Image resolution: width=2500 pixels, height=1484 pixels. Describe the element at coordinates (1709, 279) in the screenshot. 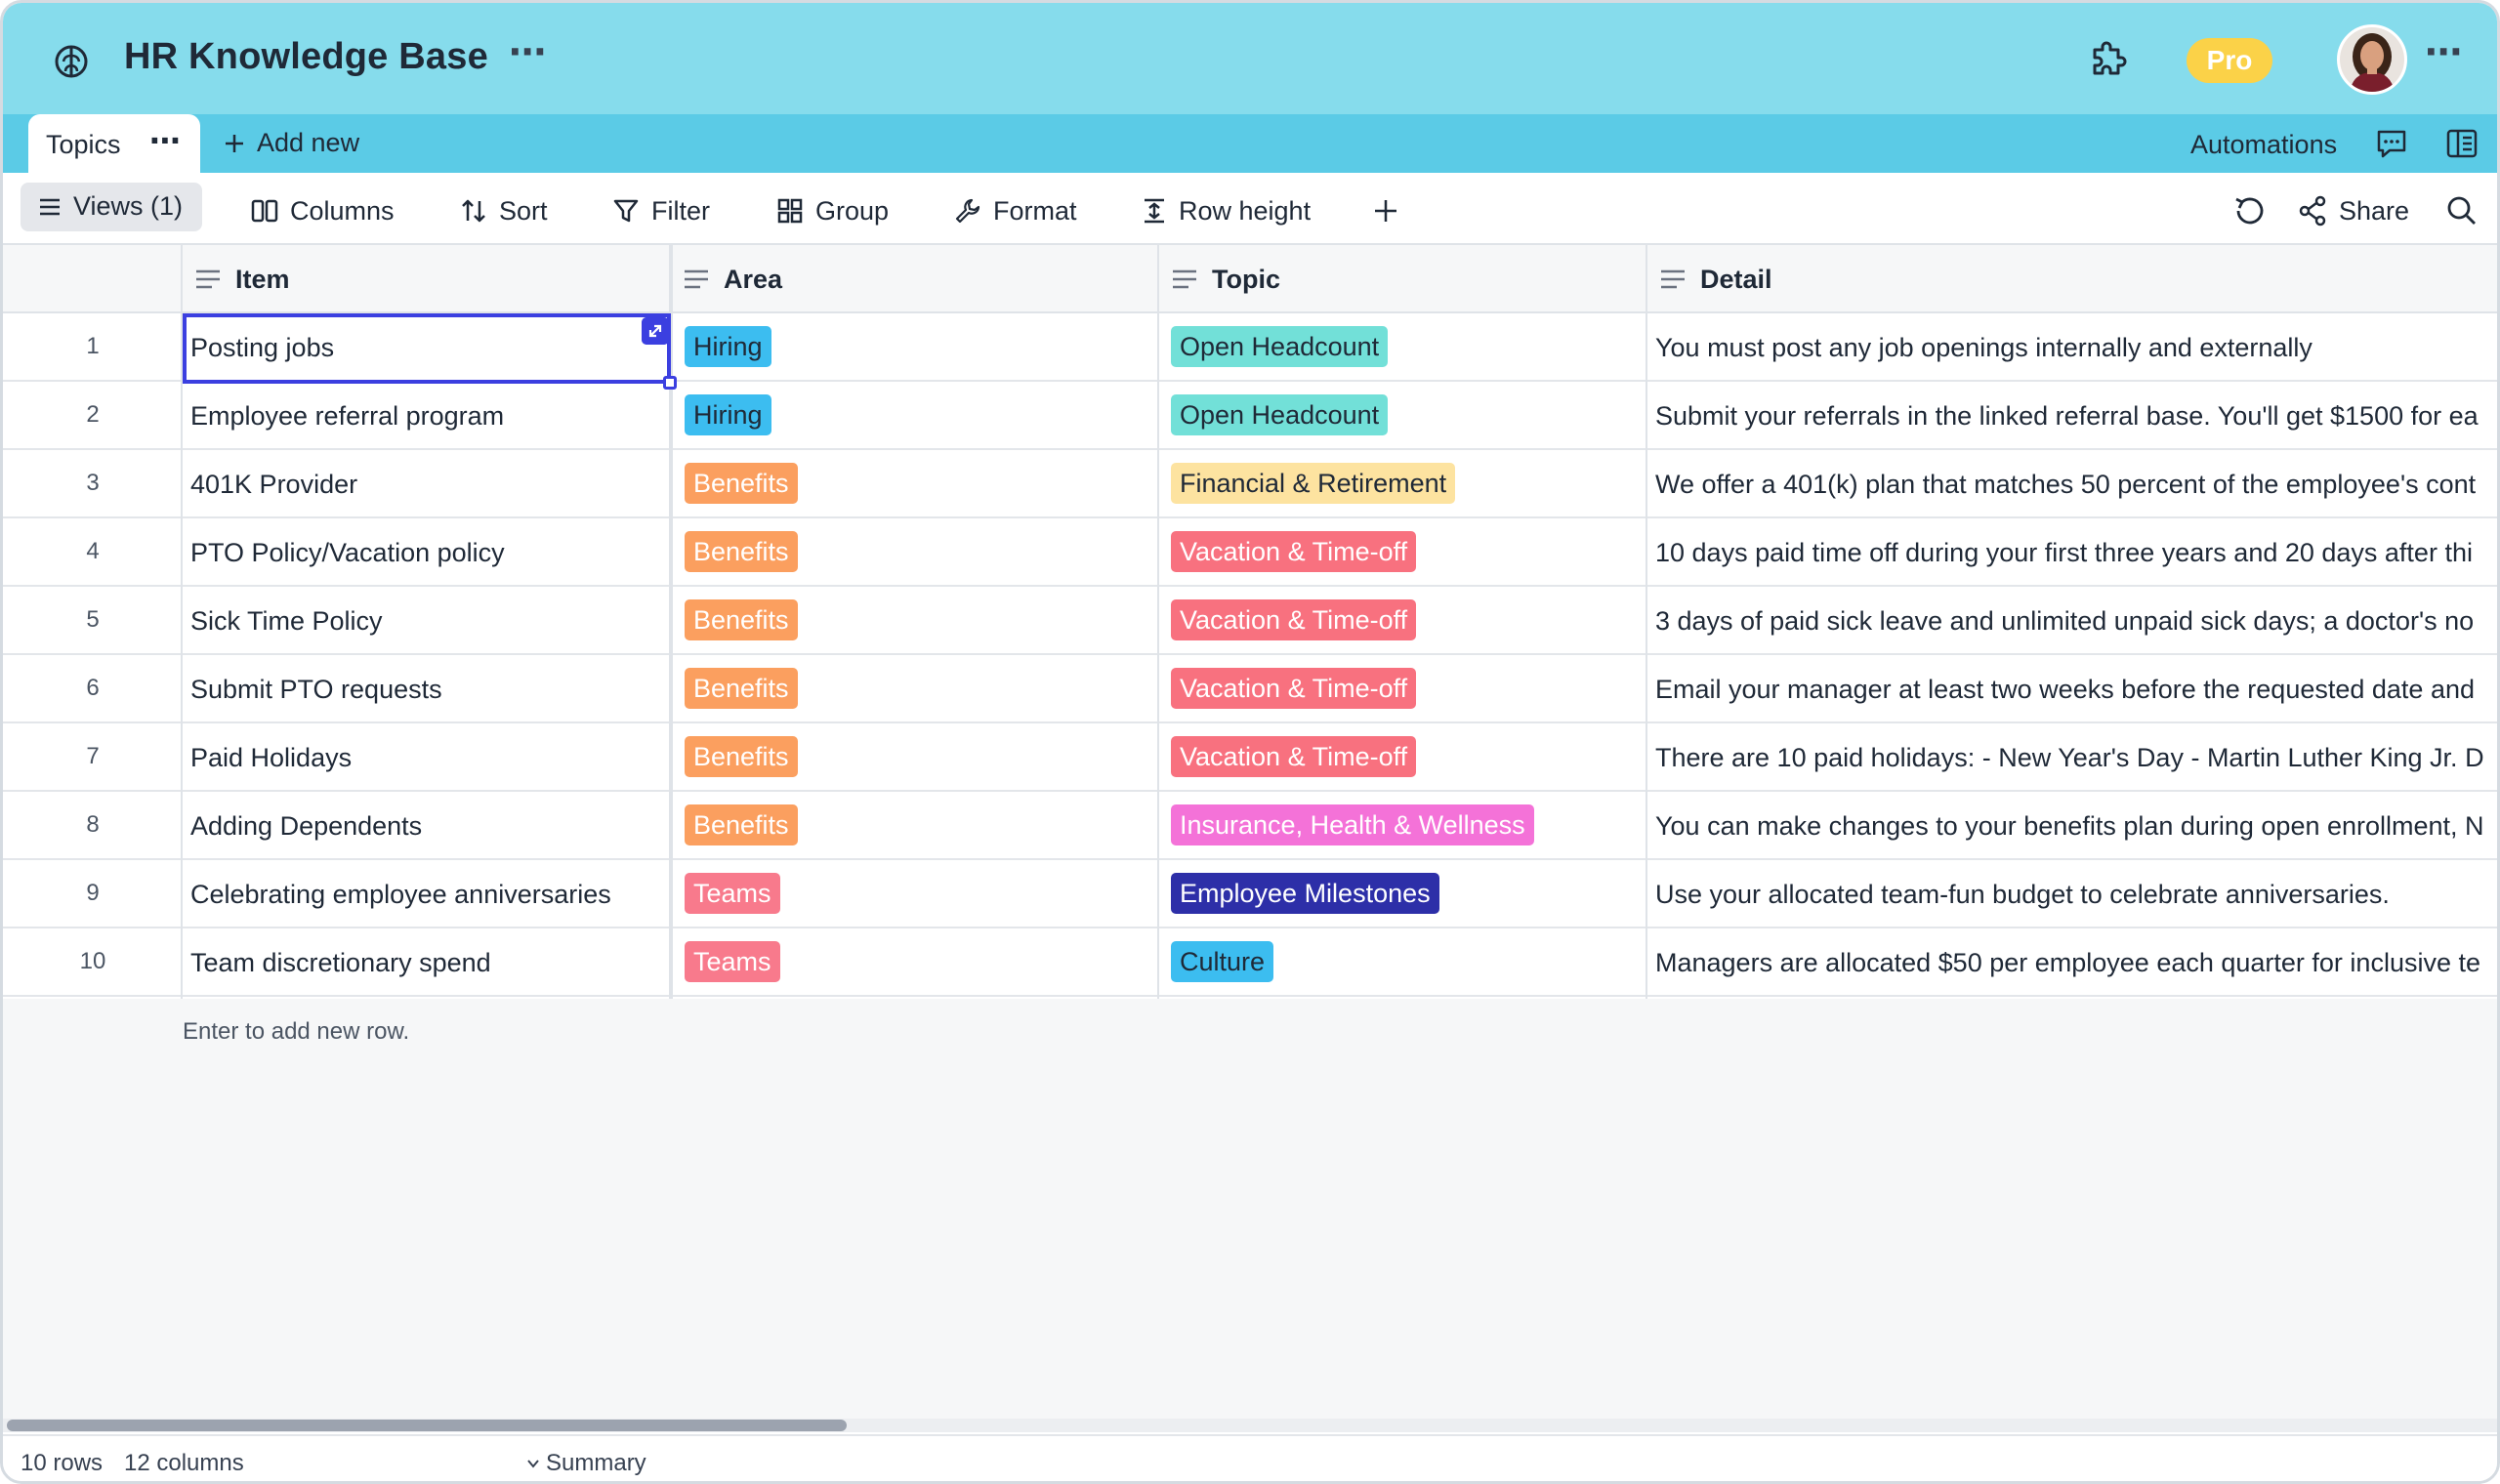

I see `column-header-detail: Detail` at that location.